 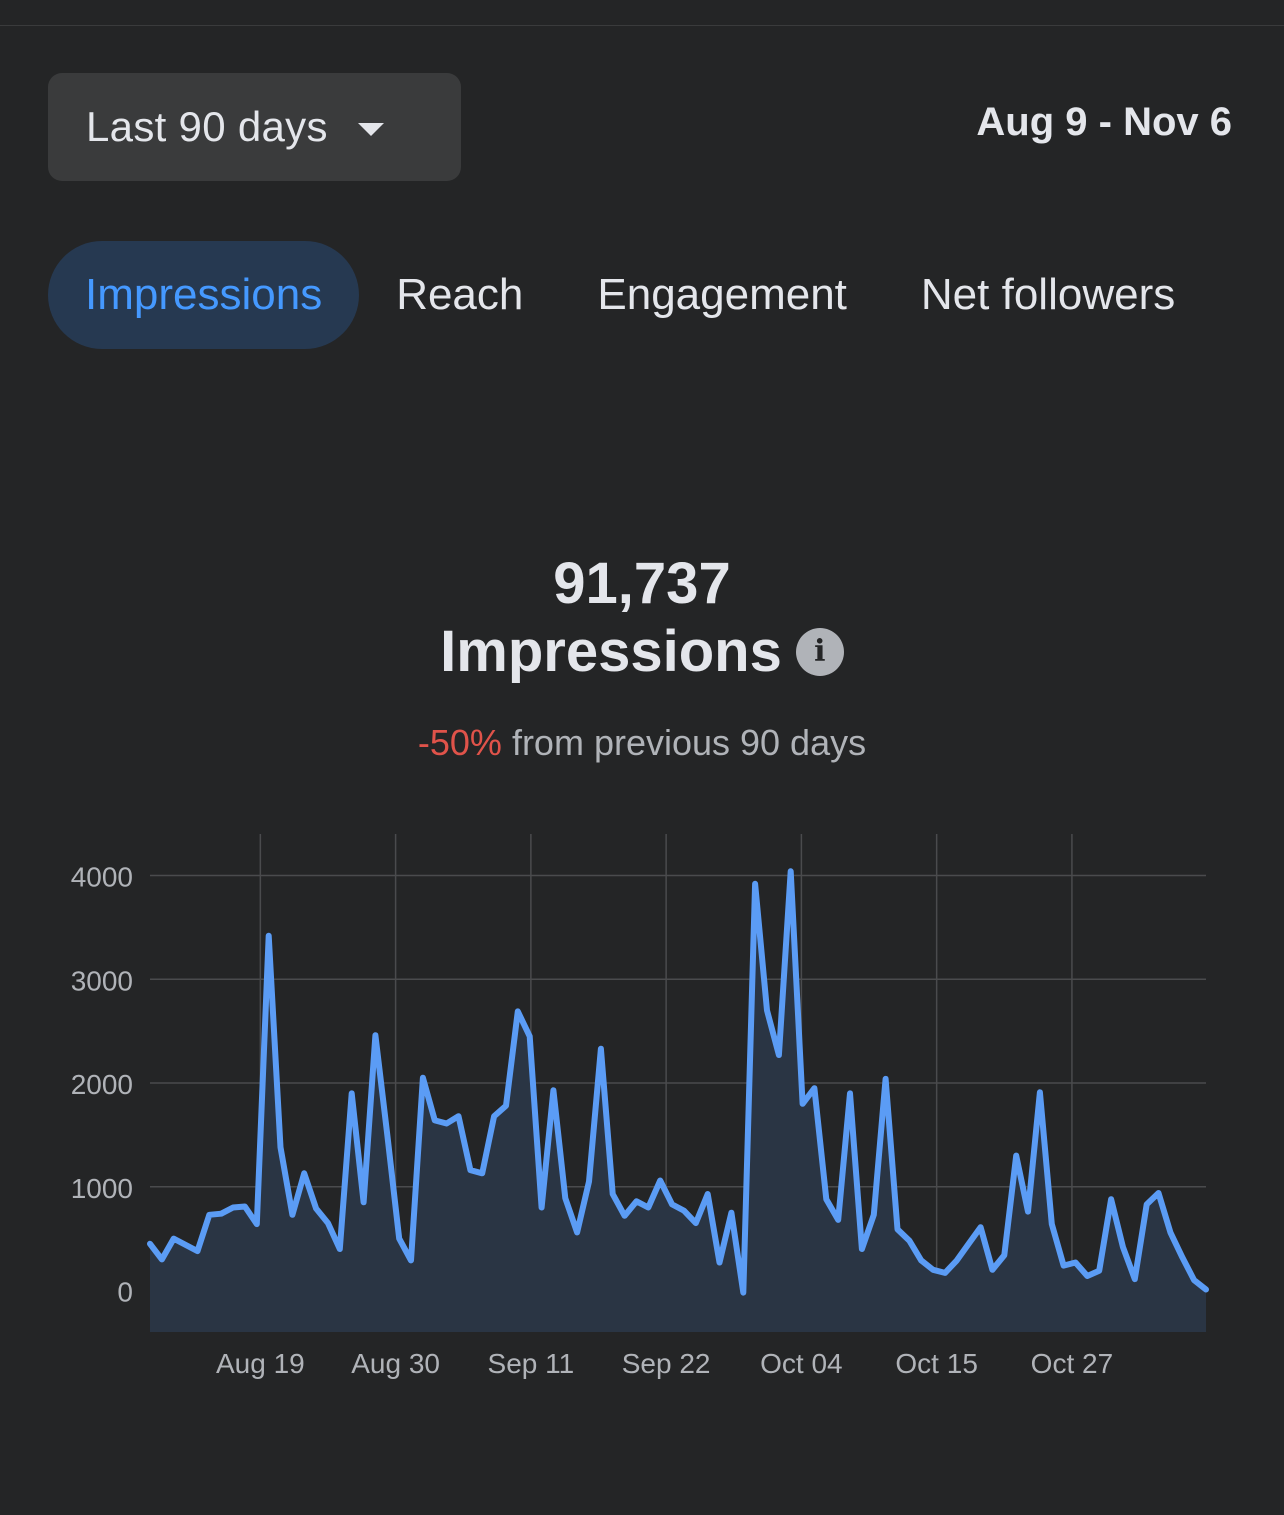 I want to click on change-description: from previous 90 days, so click(x=689, y=742).